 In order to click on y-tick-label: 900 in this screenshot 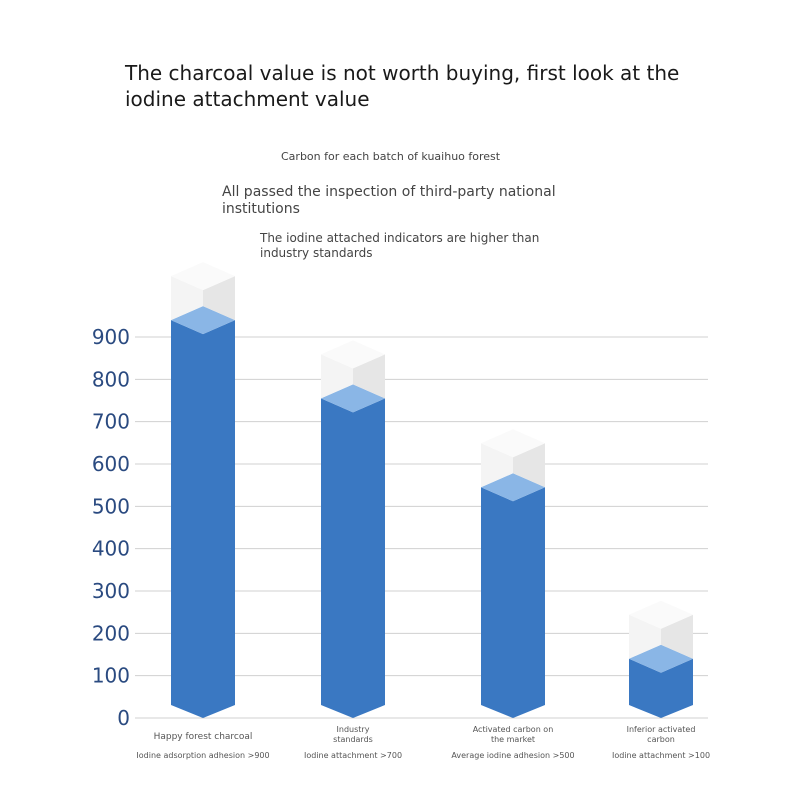, I will do `click(111, 337)`.